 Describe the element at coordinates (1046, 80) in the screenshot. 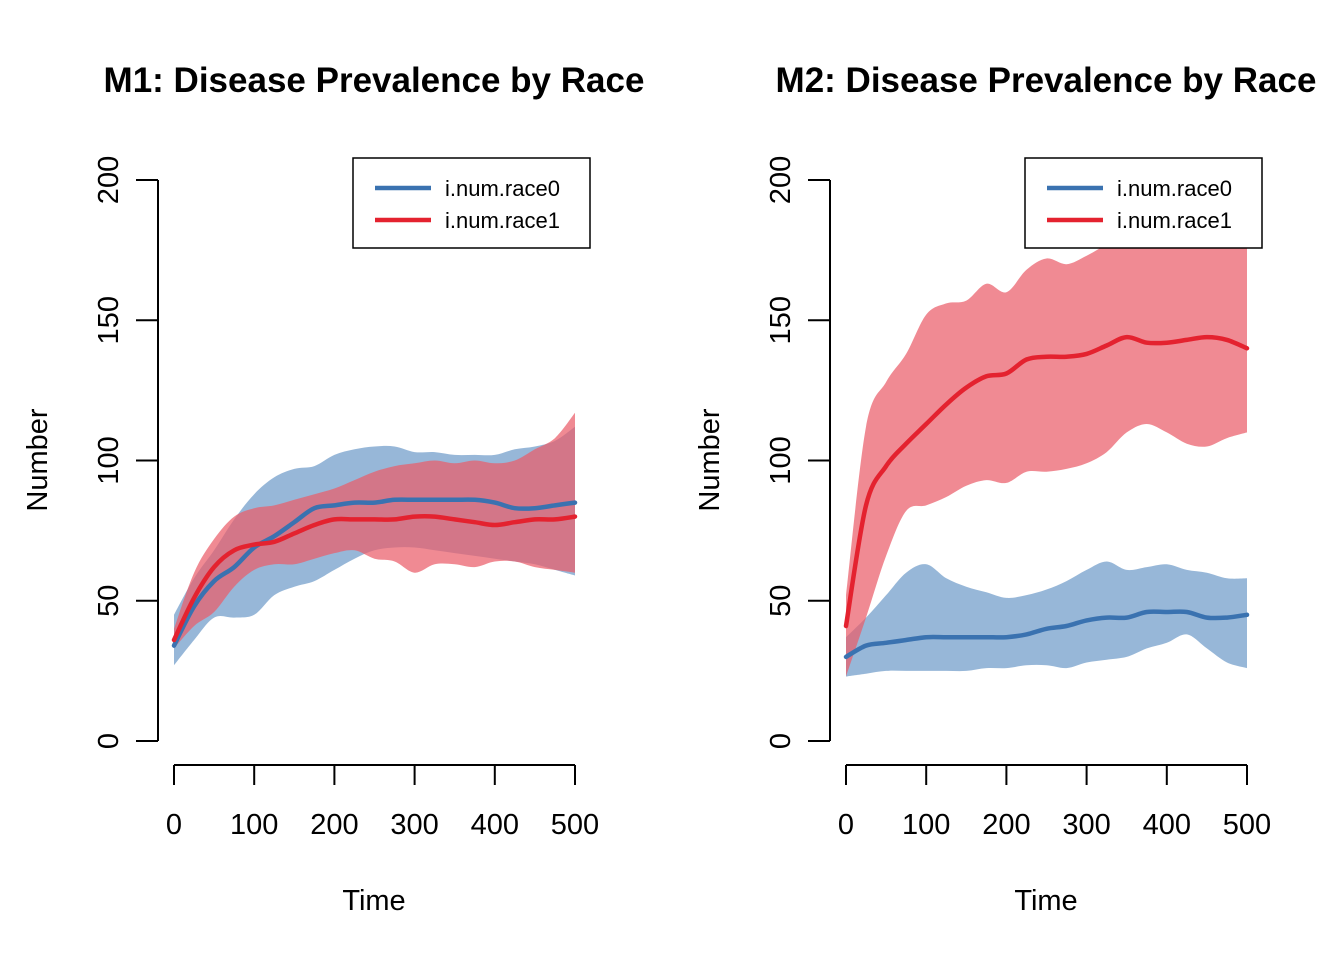

I see `chart-title: M2: Disease Prevalence by Race` at that location.